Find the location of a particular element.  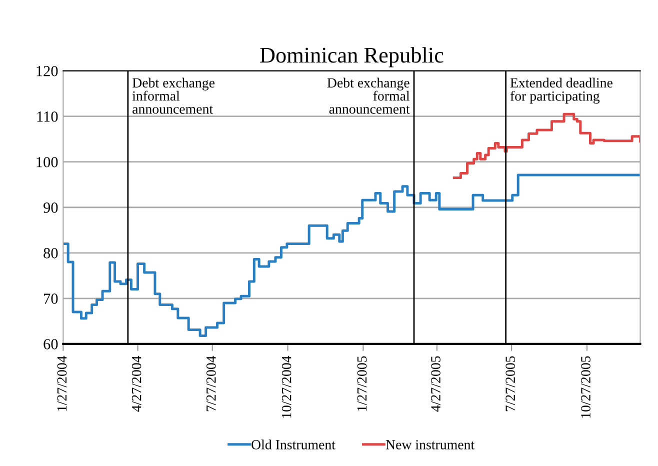

y-tick-label: 110 is located at coordinates (47, 116).